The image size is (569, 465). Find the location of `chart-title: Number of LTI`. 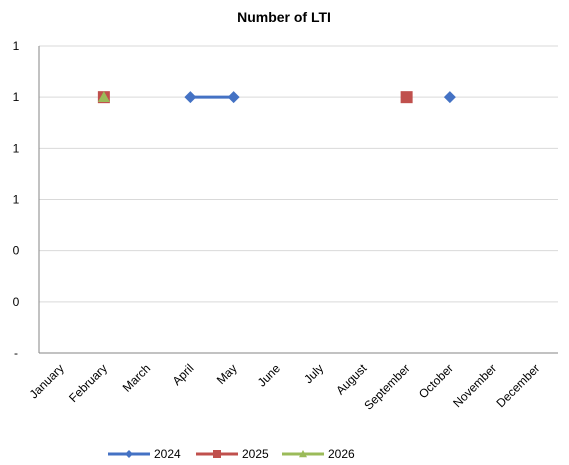

chart-title: Number of LTI is located at coordinates (284, 17).